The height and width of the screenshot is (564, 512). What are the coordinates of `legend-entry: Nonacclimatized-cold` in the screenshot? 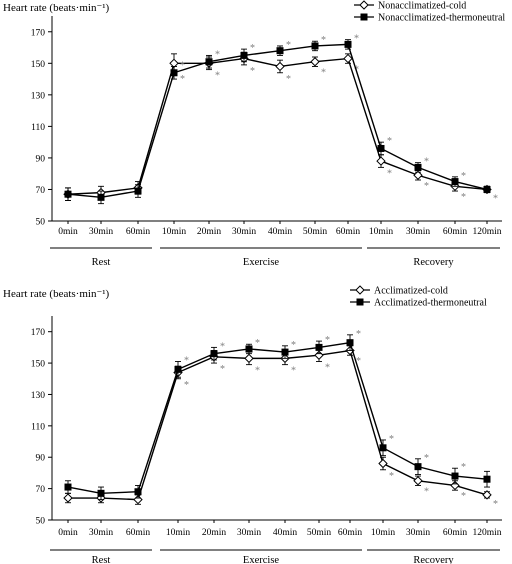 It's located at (410, 6).